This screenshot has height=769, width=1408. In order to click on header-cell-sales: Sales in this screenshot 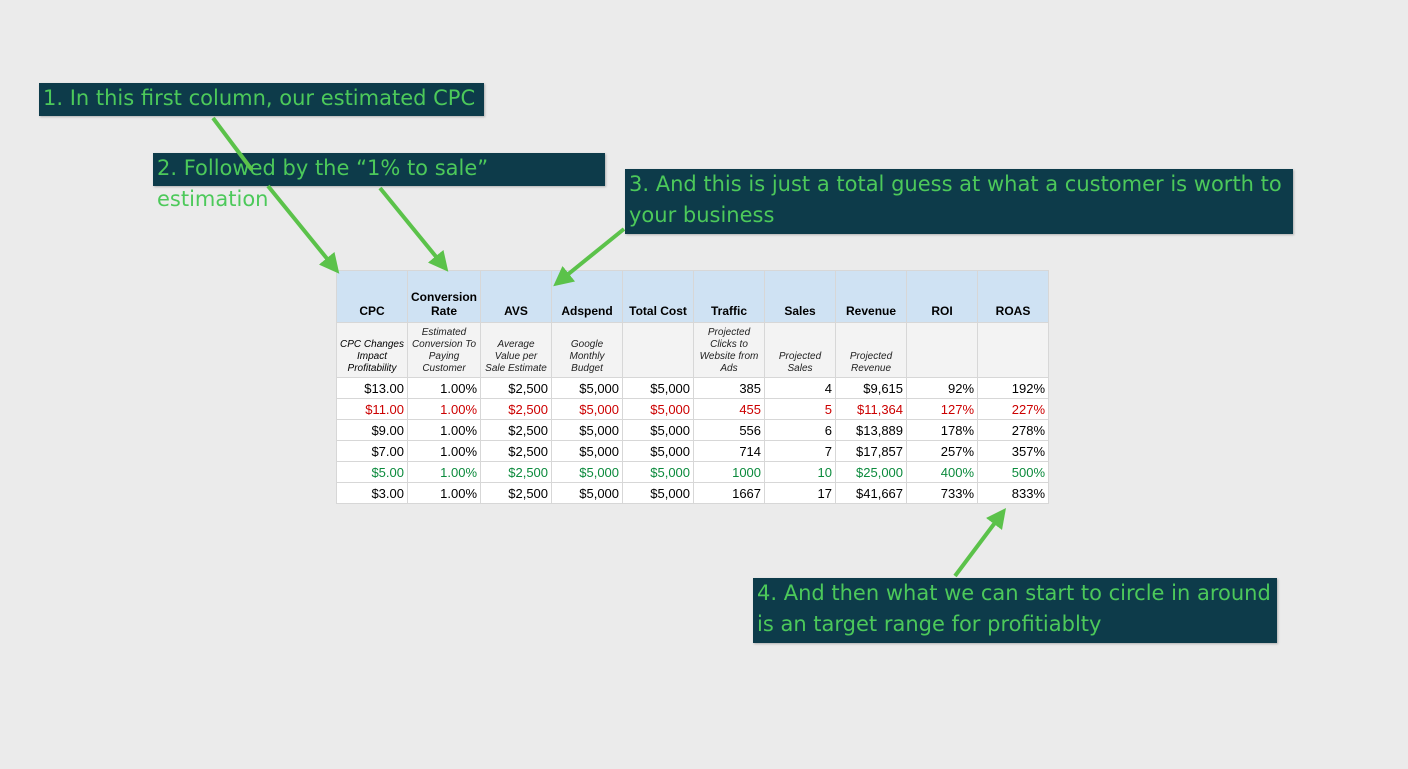, I will do `click(800, 296)`.